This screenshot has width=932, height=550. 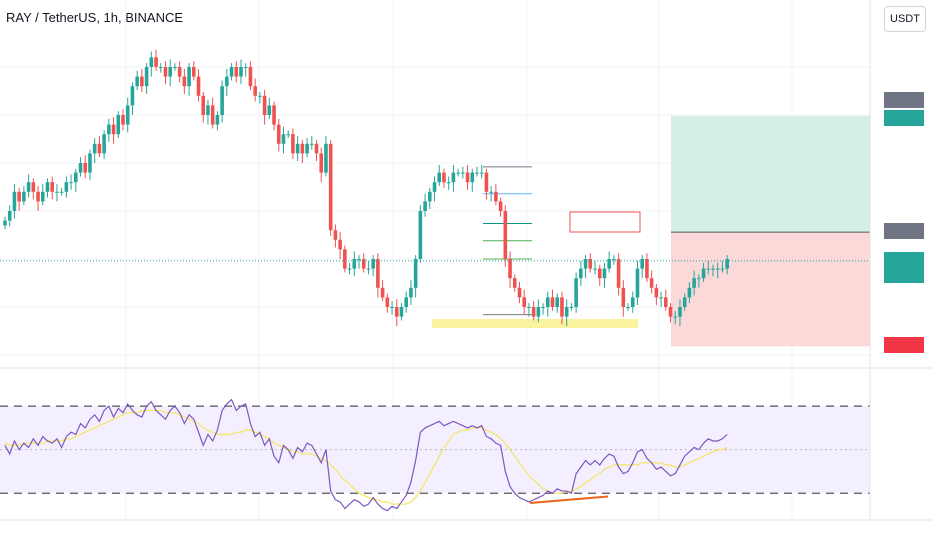 What do you see at coordinates (366, 457) in the screenshot?
I see `rsi-ma-line` at bounding box center [366, 457].